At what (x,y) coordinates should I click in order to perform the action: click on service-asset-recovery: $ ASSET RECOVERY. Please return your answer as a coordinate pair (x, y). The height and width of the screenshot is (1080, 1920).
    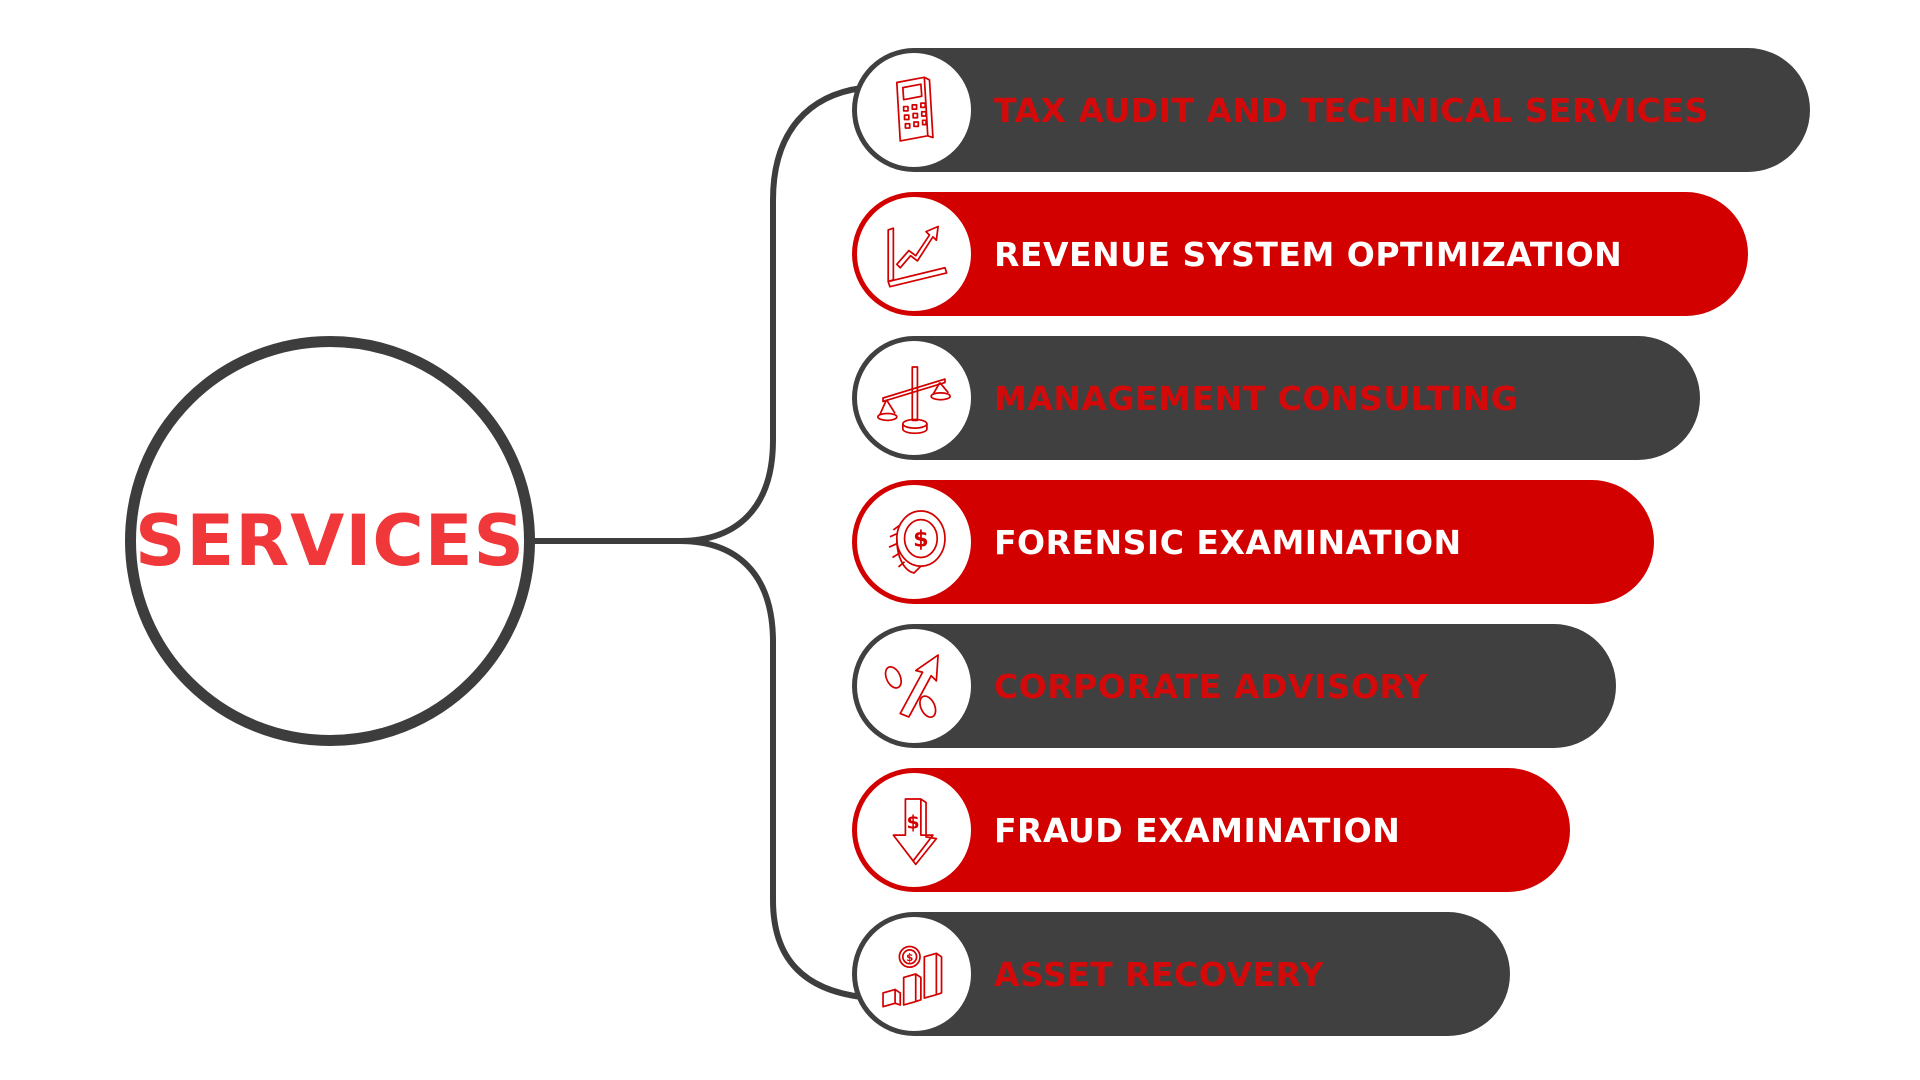
    Looking at the image, I should click on (1181, 974).